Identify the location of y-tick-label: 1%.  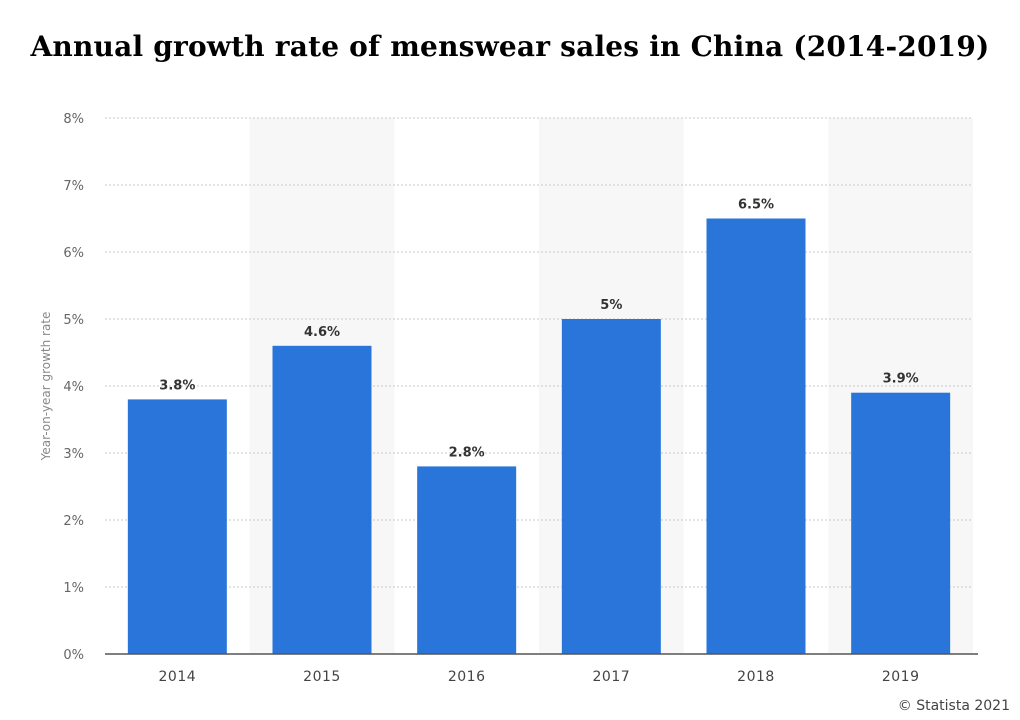
(73, 588).